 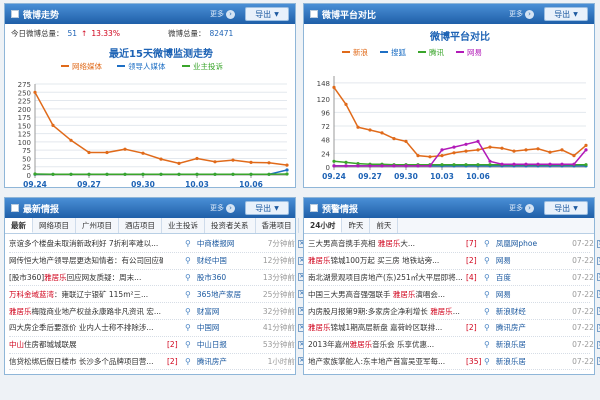 What do you see at coordinates (29, 176) in the screenshot?
I see `y-tick-label: 0` at bounding box center [29, 176].